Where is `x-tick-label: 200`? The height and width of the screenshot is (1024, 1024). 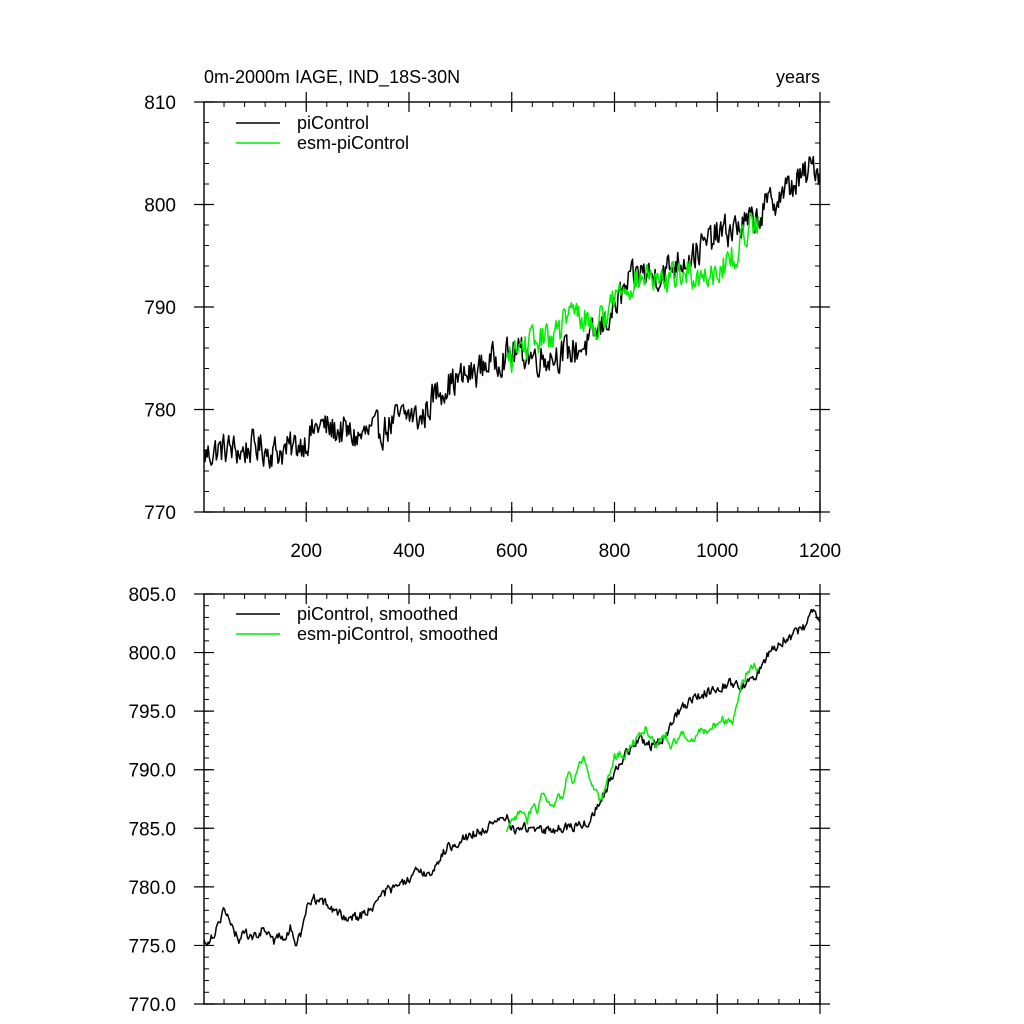 x-tick-label: 200 is located at coordinates (306, 551).